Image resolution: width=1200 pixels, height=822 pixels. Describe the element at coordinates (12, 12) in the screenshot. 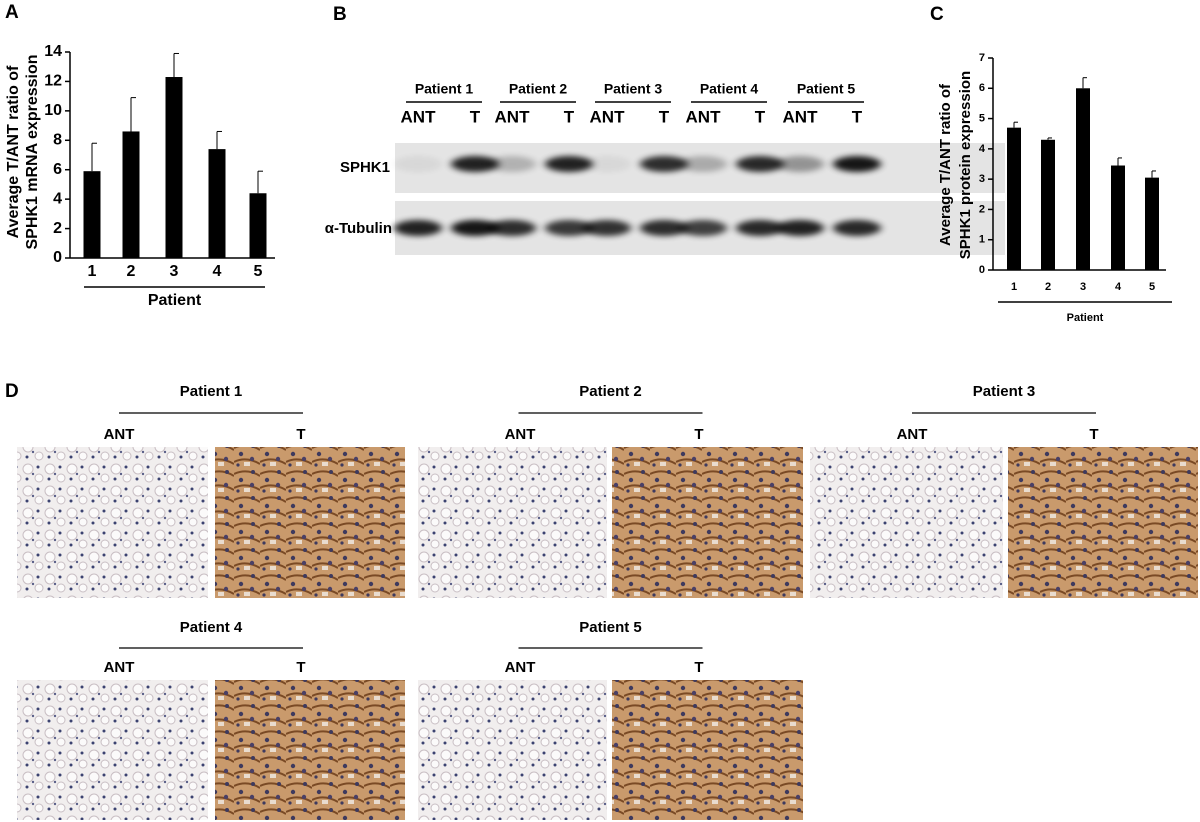

I see `panel-label: A` at that location.